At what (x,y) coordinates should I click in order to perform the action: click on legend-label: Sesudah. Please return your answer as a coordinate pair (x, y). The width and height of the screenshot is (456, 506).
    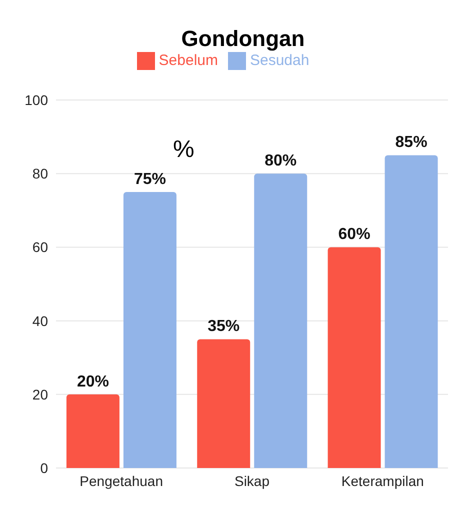
    Looking at the image, I should click on (280, 60).